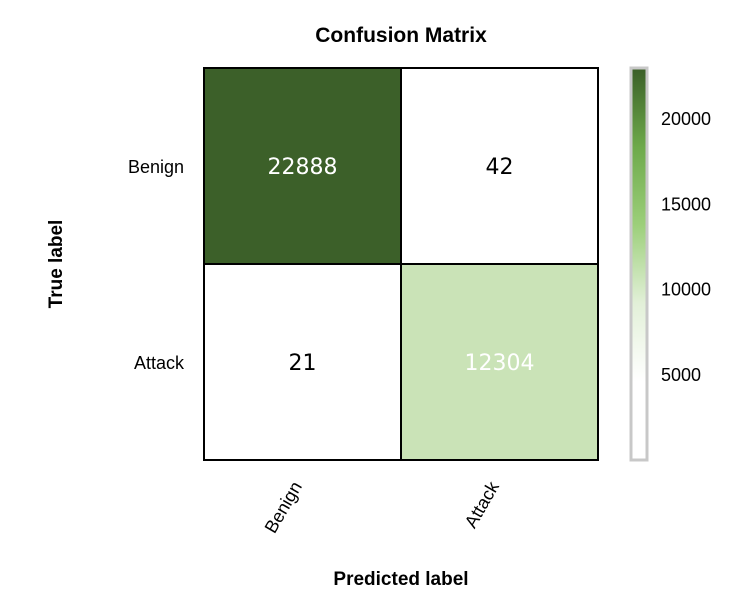 Image resolution: width=731 pixels, height=601 pixels. Describe the element at coordinates (382, 506) in the screenshot. I see `x-axis-ticks: Benign Attack` at that location.